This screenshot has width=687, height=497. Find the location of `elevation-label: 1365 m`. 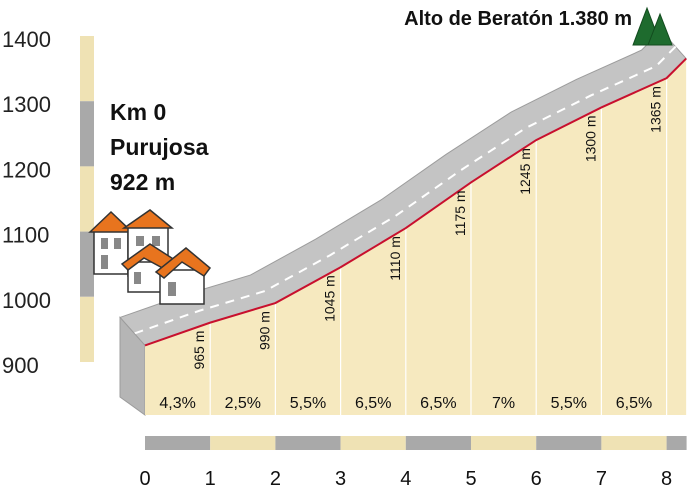

elevation-label: 1365 m is located at coordinates (656, 109).